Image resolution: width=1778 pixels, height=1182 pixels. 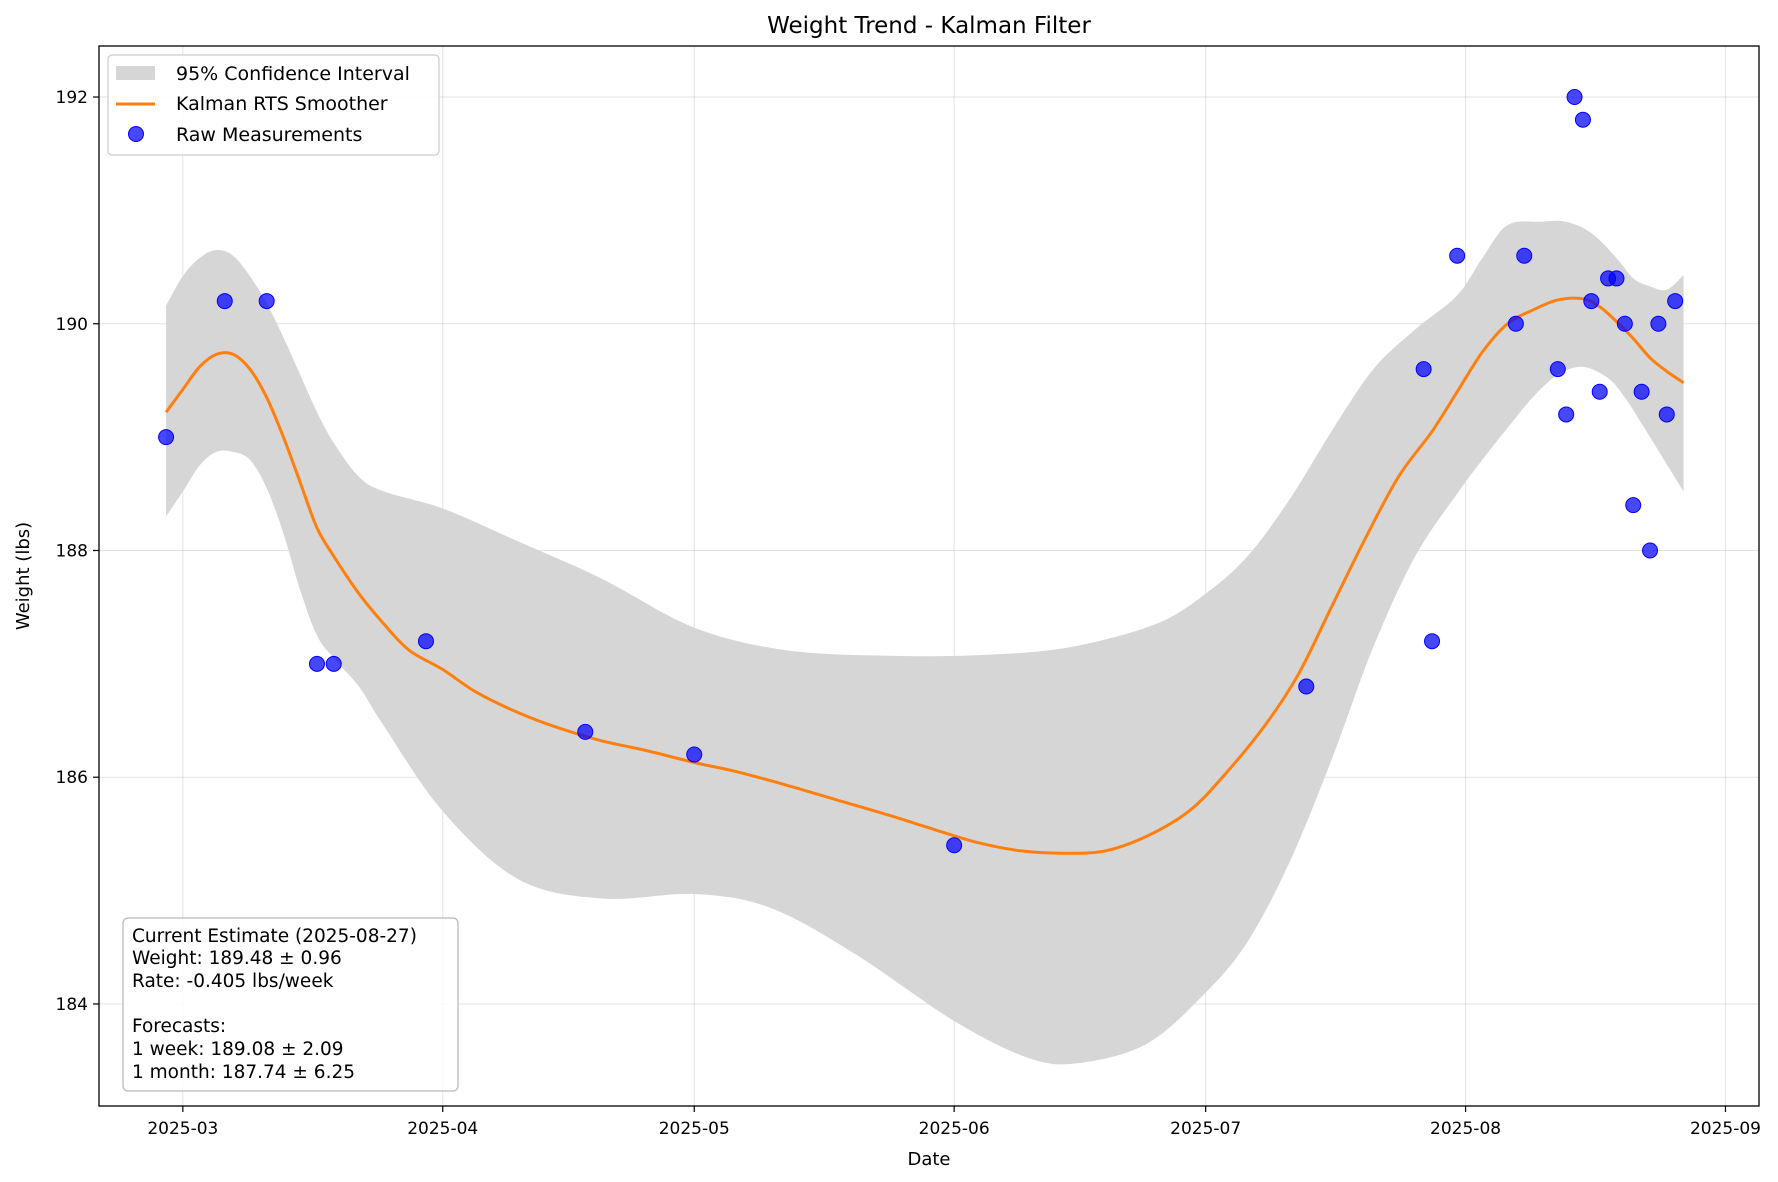 I want to click on current-estimate-frame, so click(x=290, y=1004).